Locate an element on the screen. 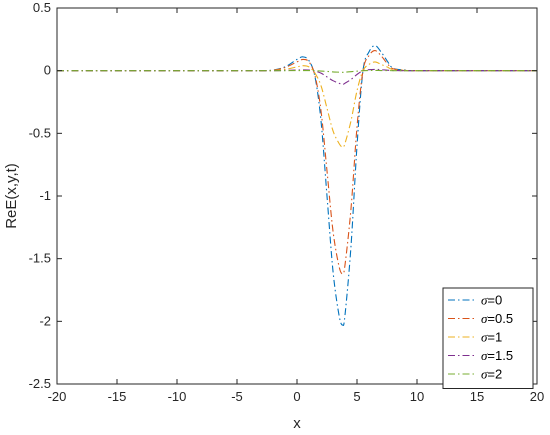 Image resolution: width=550 pixels, height=435 pixels. legend-entry-value: =0 is located at coordinates (494, 300).